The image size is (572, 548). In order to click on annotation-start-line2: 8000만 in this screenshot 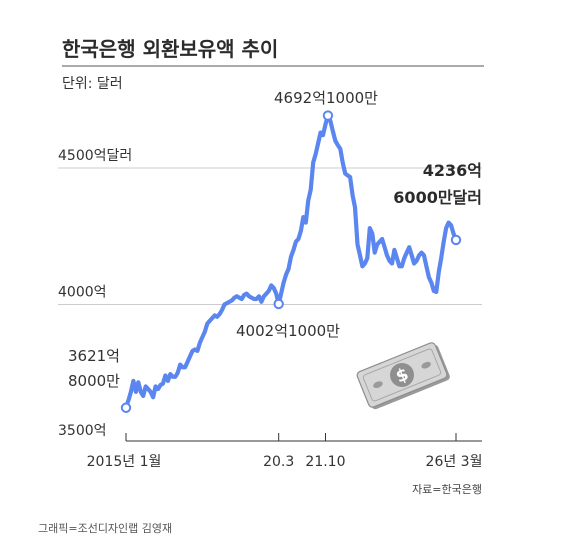, I will do `click(94, 381)`.